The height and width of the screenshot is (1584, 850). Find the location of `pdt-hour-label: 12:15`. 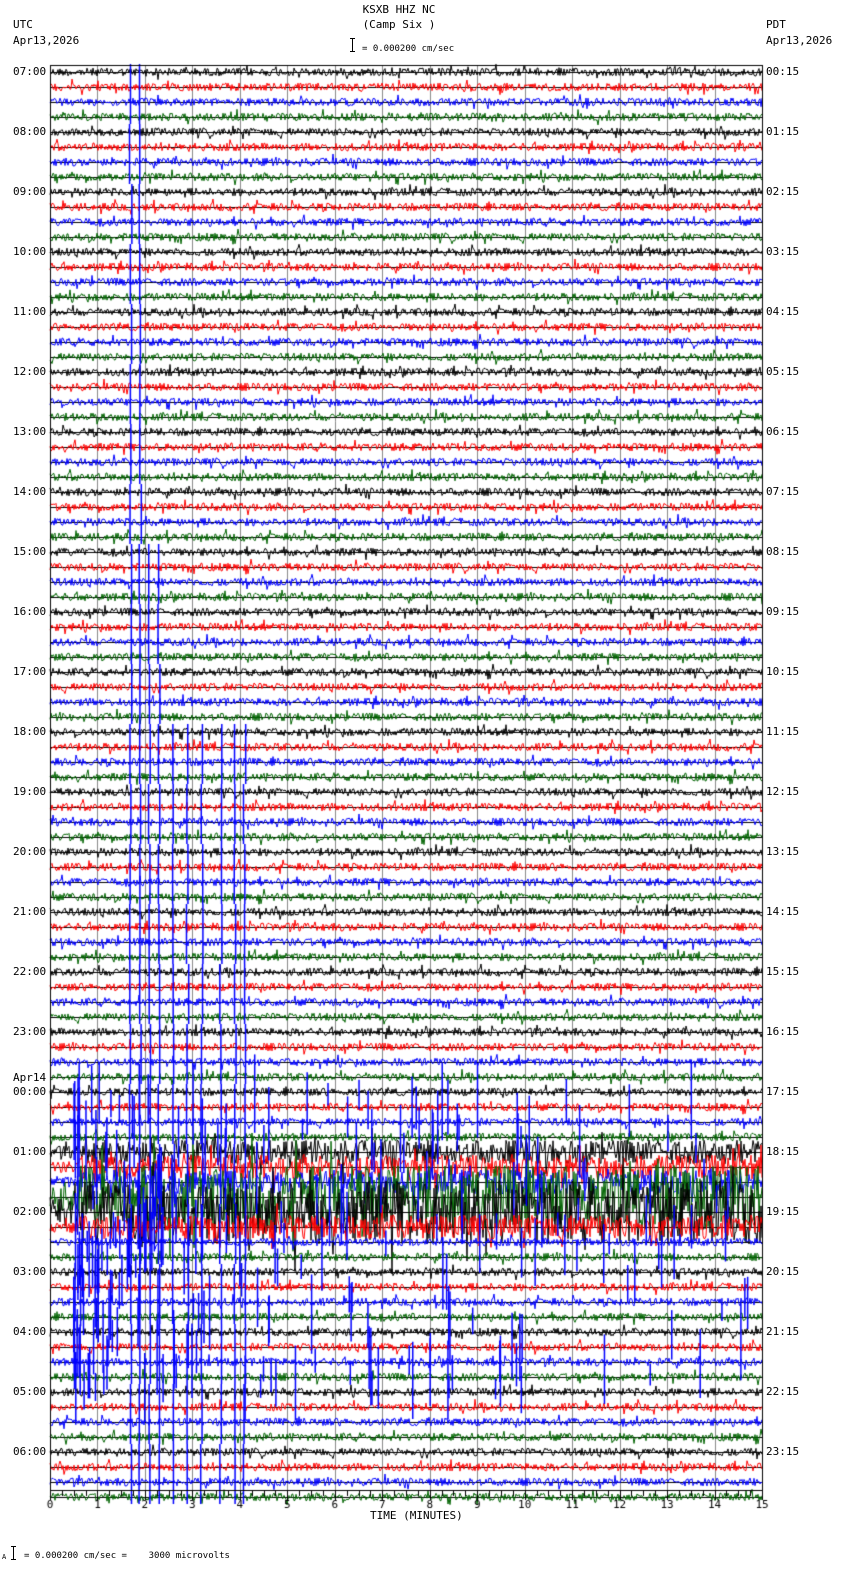

pdt-hour-label: 12:15 is located at coordinates (783, 791).